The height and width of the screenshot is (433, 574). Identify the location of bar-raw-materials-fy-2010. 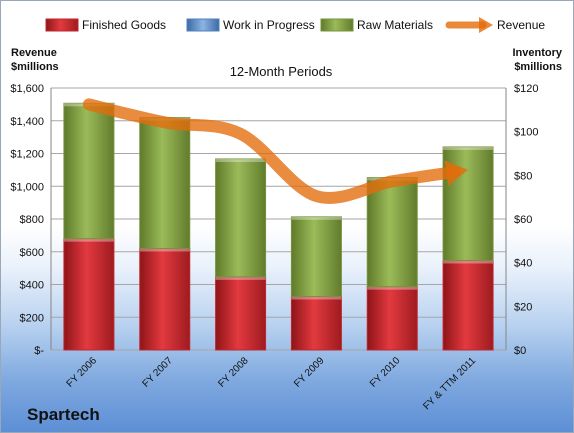
(392, 232).